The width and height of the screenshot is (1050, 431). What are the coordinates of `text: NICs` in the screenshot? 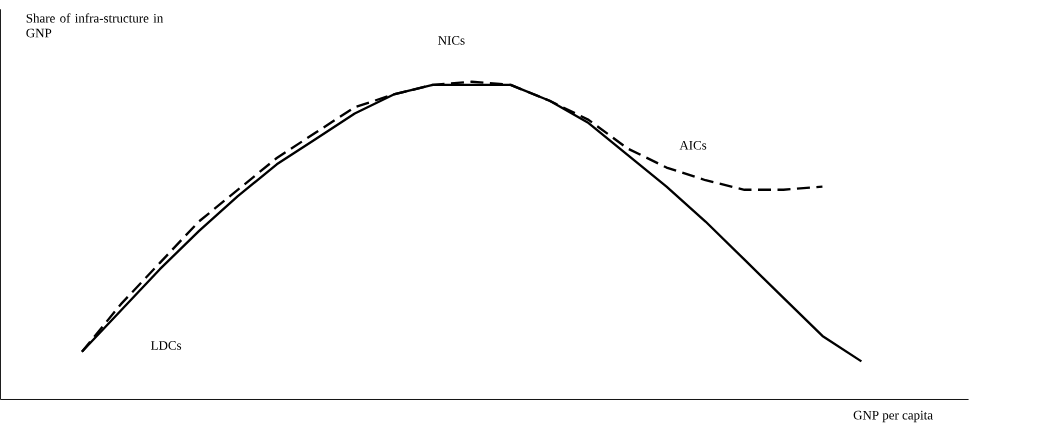 It's located at (451, 40).